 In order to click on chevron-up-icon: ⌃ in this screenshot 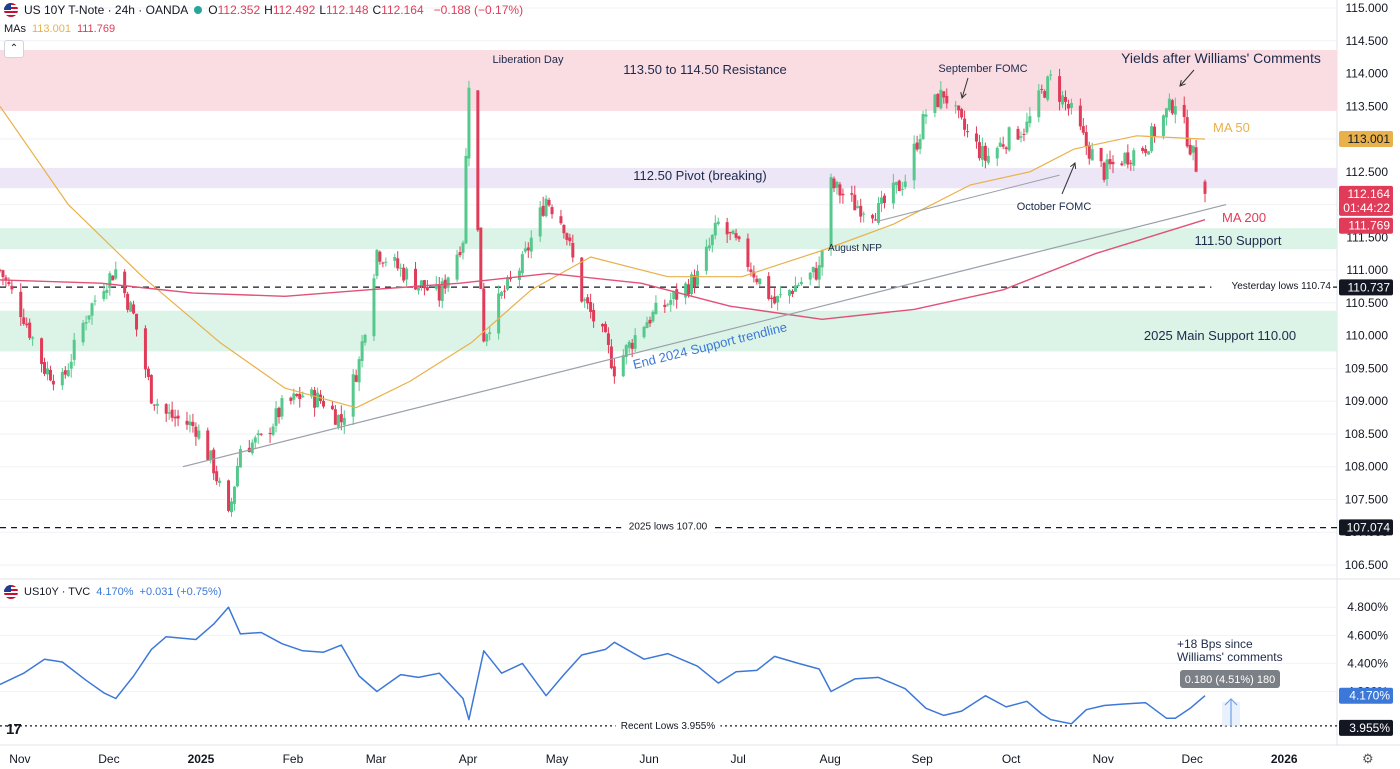, I will do `click(14, 49)`.